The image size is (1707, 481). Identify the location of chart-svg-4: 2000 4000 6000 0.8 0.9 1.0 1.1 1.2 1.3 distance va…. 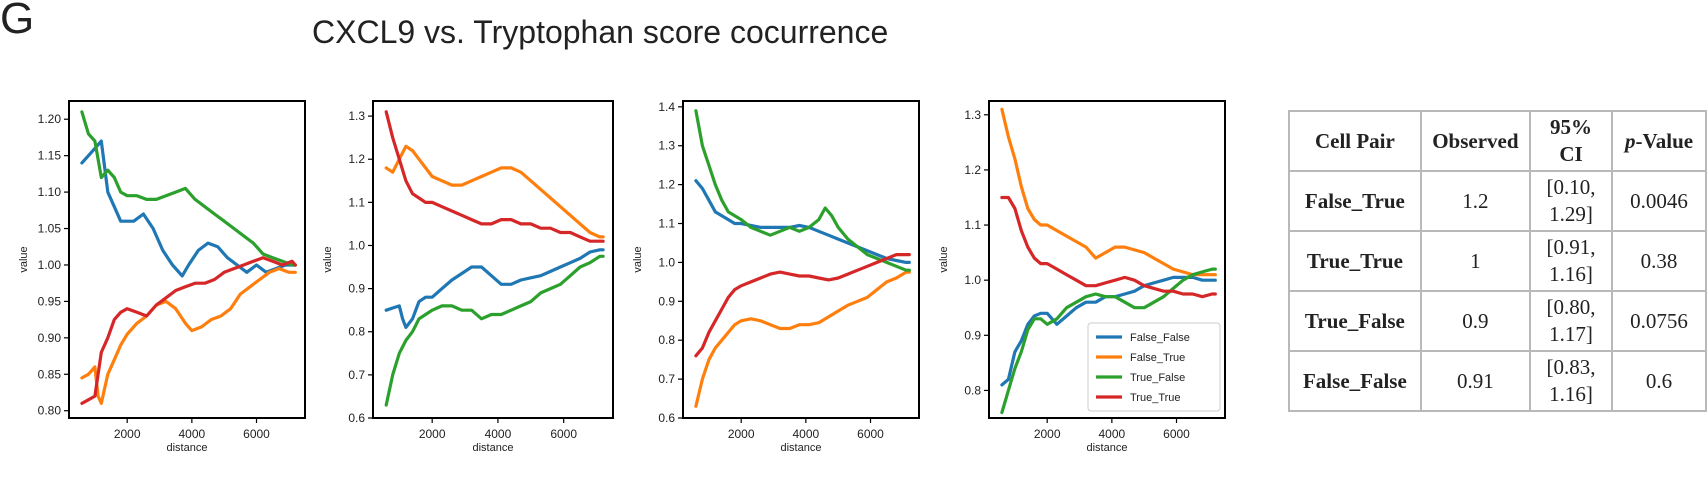
(1082, 277).